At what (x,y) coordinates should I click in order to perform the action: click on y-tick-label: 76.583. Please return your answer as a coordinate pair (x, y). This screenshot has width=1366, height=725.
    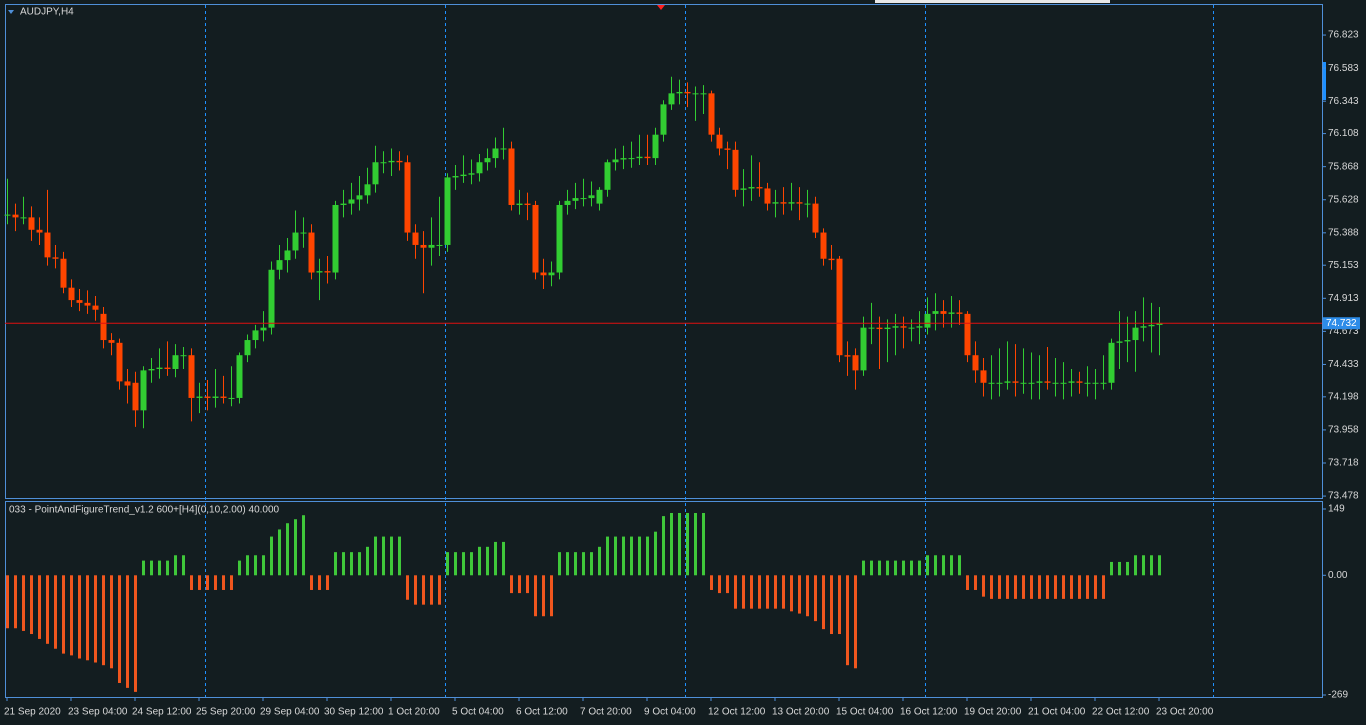
    Looking at the image, I should click on (1343, 68).